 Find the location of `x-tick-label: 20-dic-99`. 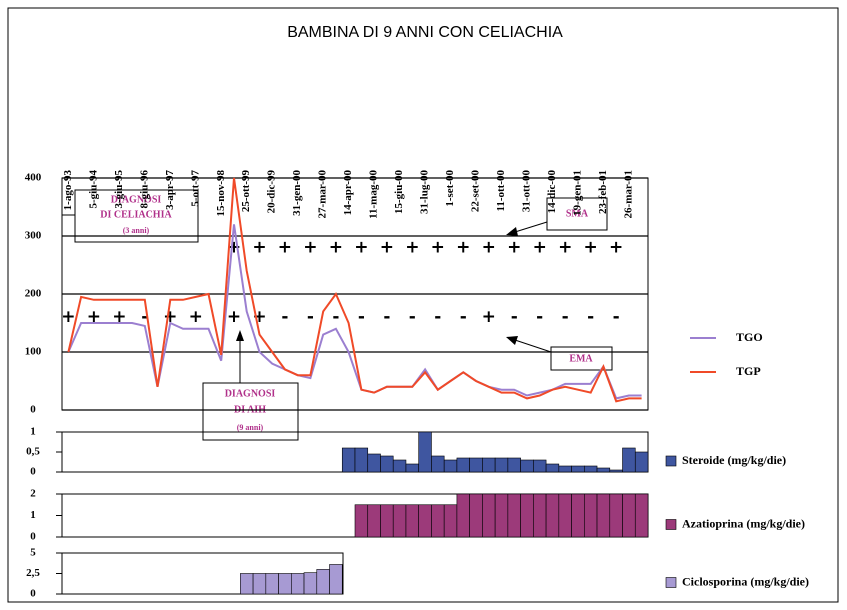

x-tick-label: 20-dic-99 is located at coordinates (272, 192).